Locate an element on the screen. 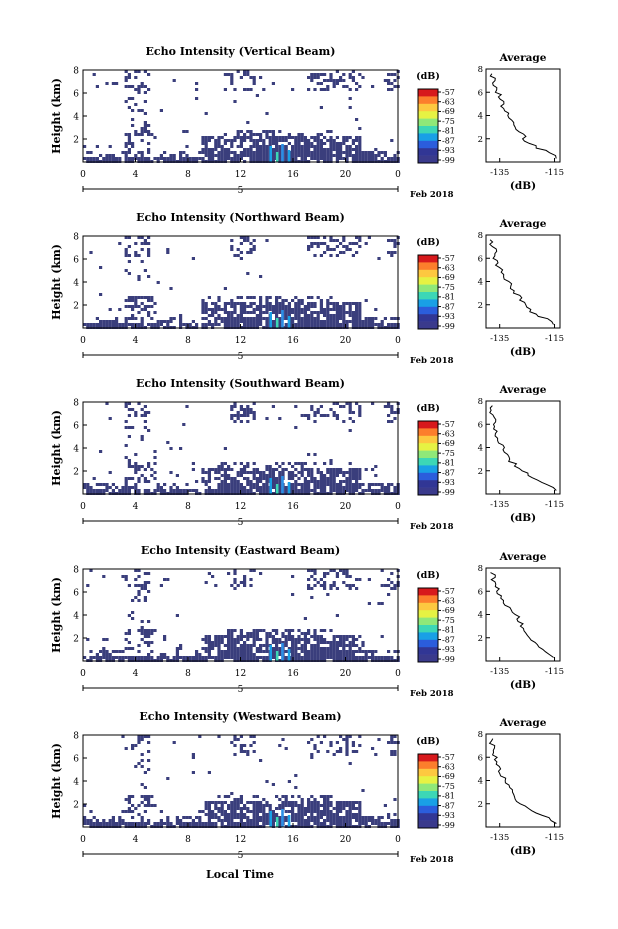 This screenshot has height=929, width=618. average-profile-line is located at coordinates (521, 282).